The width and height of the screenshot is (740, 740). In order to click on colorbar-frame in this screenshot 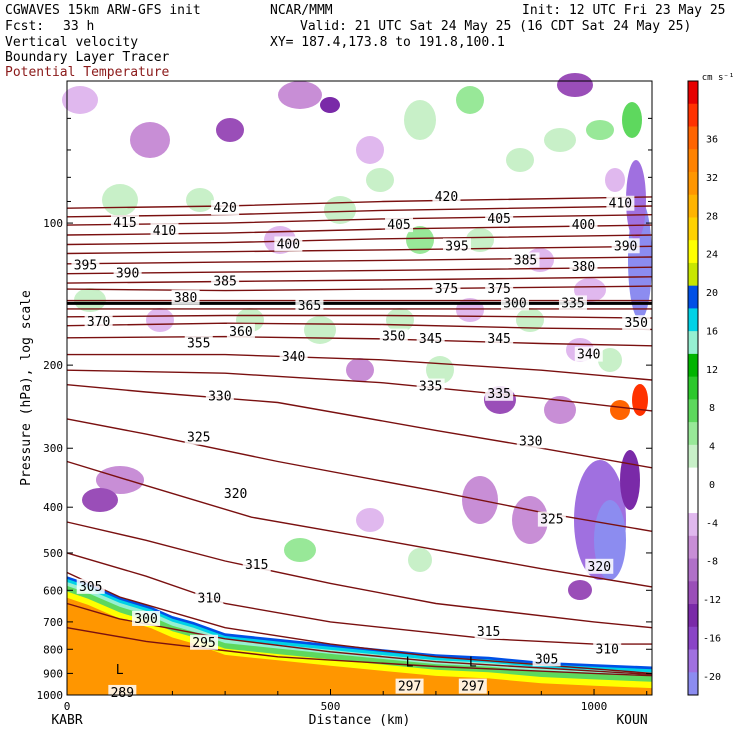, I will do `click(693, 388)`.